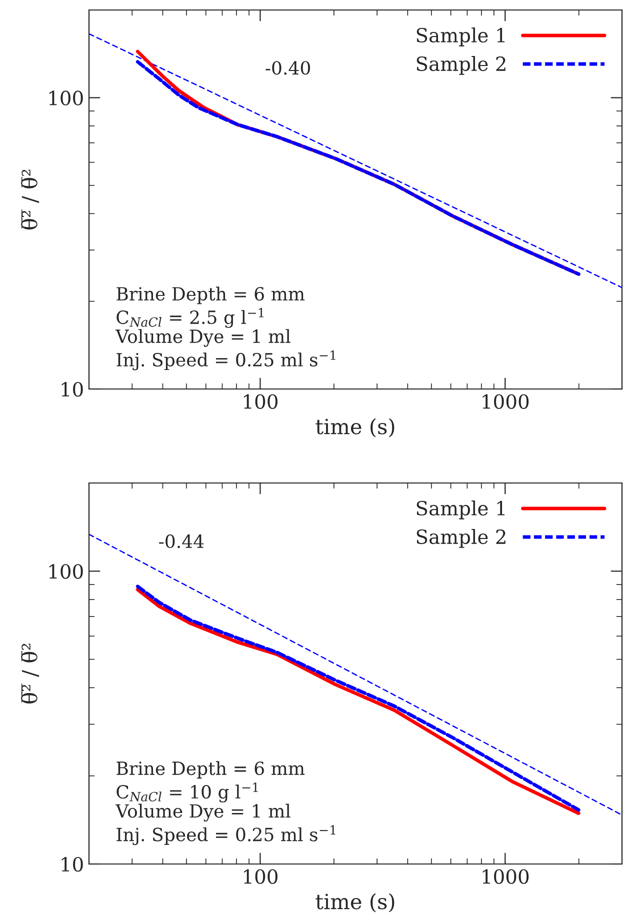  I want to click on annotation: C$_{NaCl}$ = 10 g l$^{−1}$, so click(187, 792).